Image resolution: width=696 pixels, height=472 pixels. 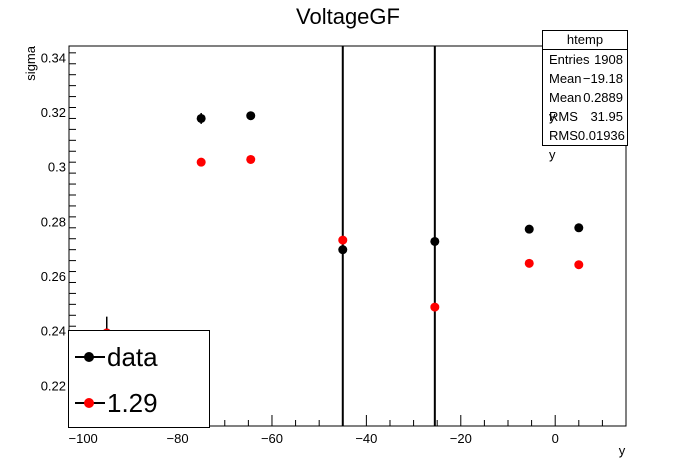 What do you see at coordinates (585, 106) in the screenshot?
I see `stats-row-mean-y: Mean y 0.2889` at bounding box center [585, 106].